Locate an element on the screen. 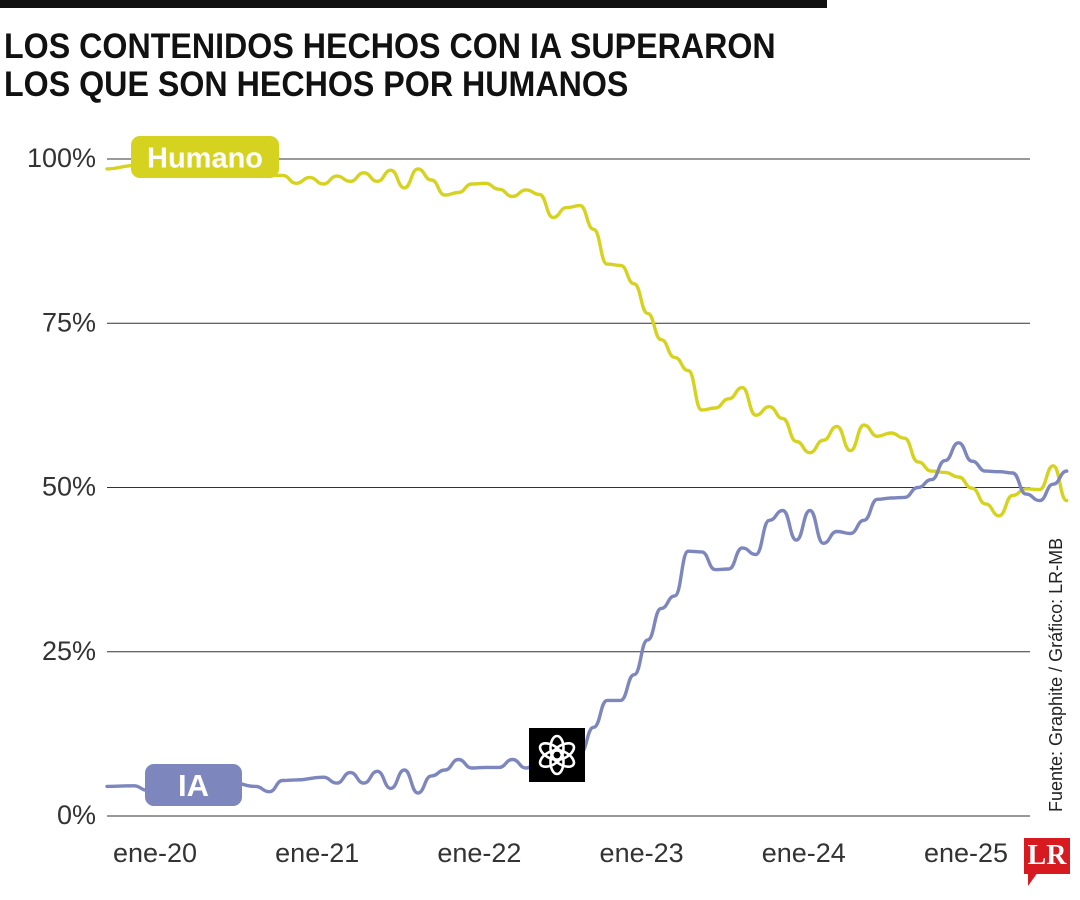  x-tick-label: ene-25 is located at coordinates (966, 853).